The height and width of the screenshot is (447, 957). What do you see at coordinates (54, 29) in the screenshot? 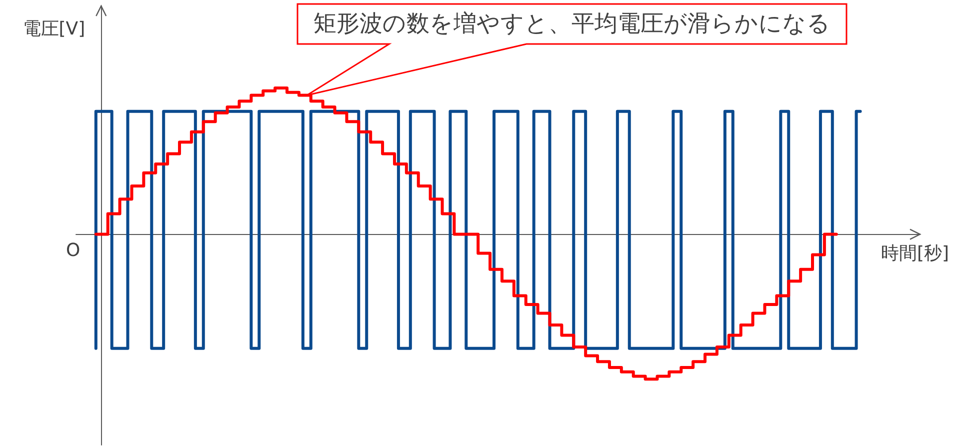
I see `y-axis-title: 電圧[V]` at bounding box center [54, 29].